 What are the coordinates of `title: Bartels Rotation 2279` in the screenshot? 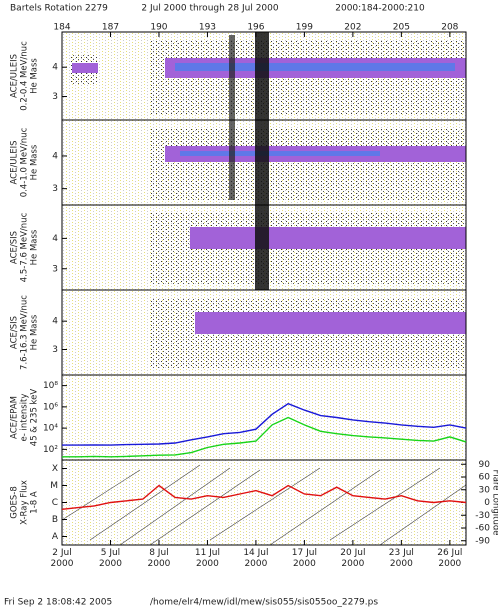 It's located at (59, 9).